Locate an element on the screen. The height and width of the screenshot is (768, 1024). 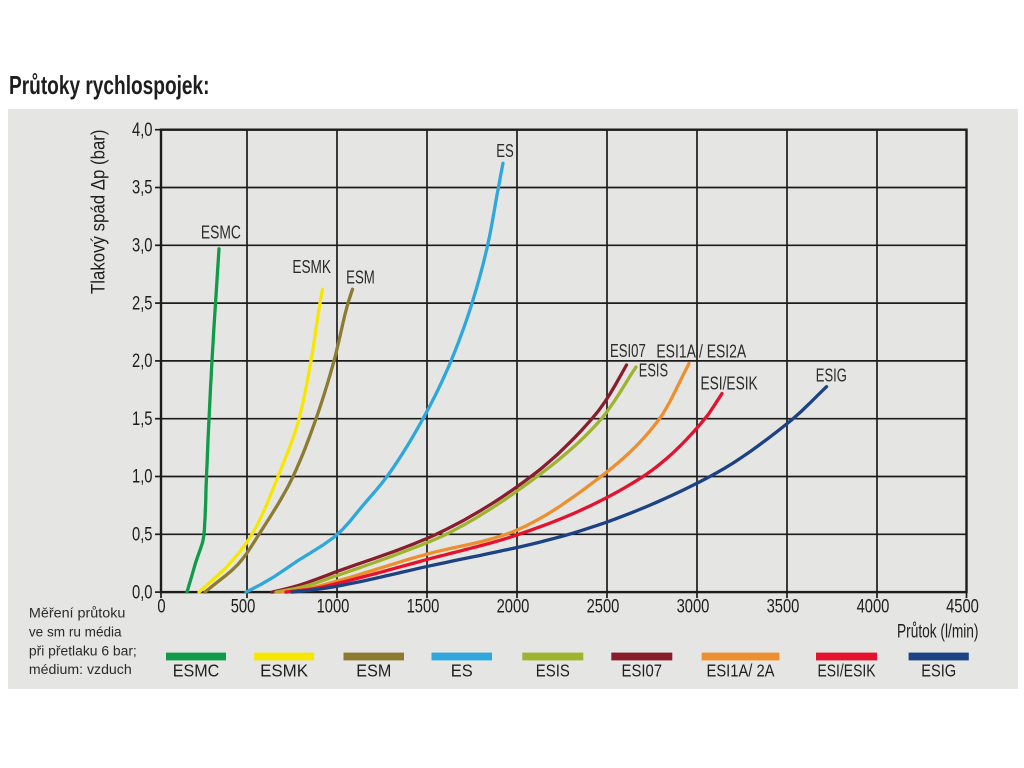
svg-text: ve sm ru média is located at coordinates (75, 633).